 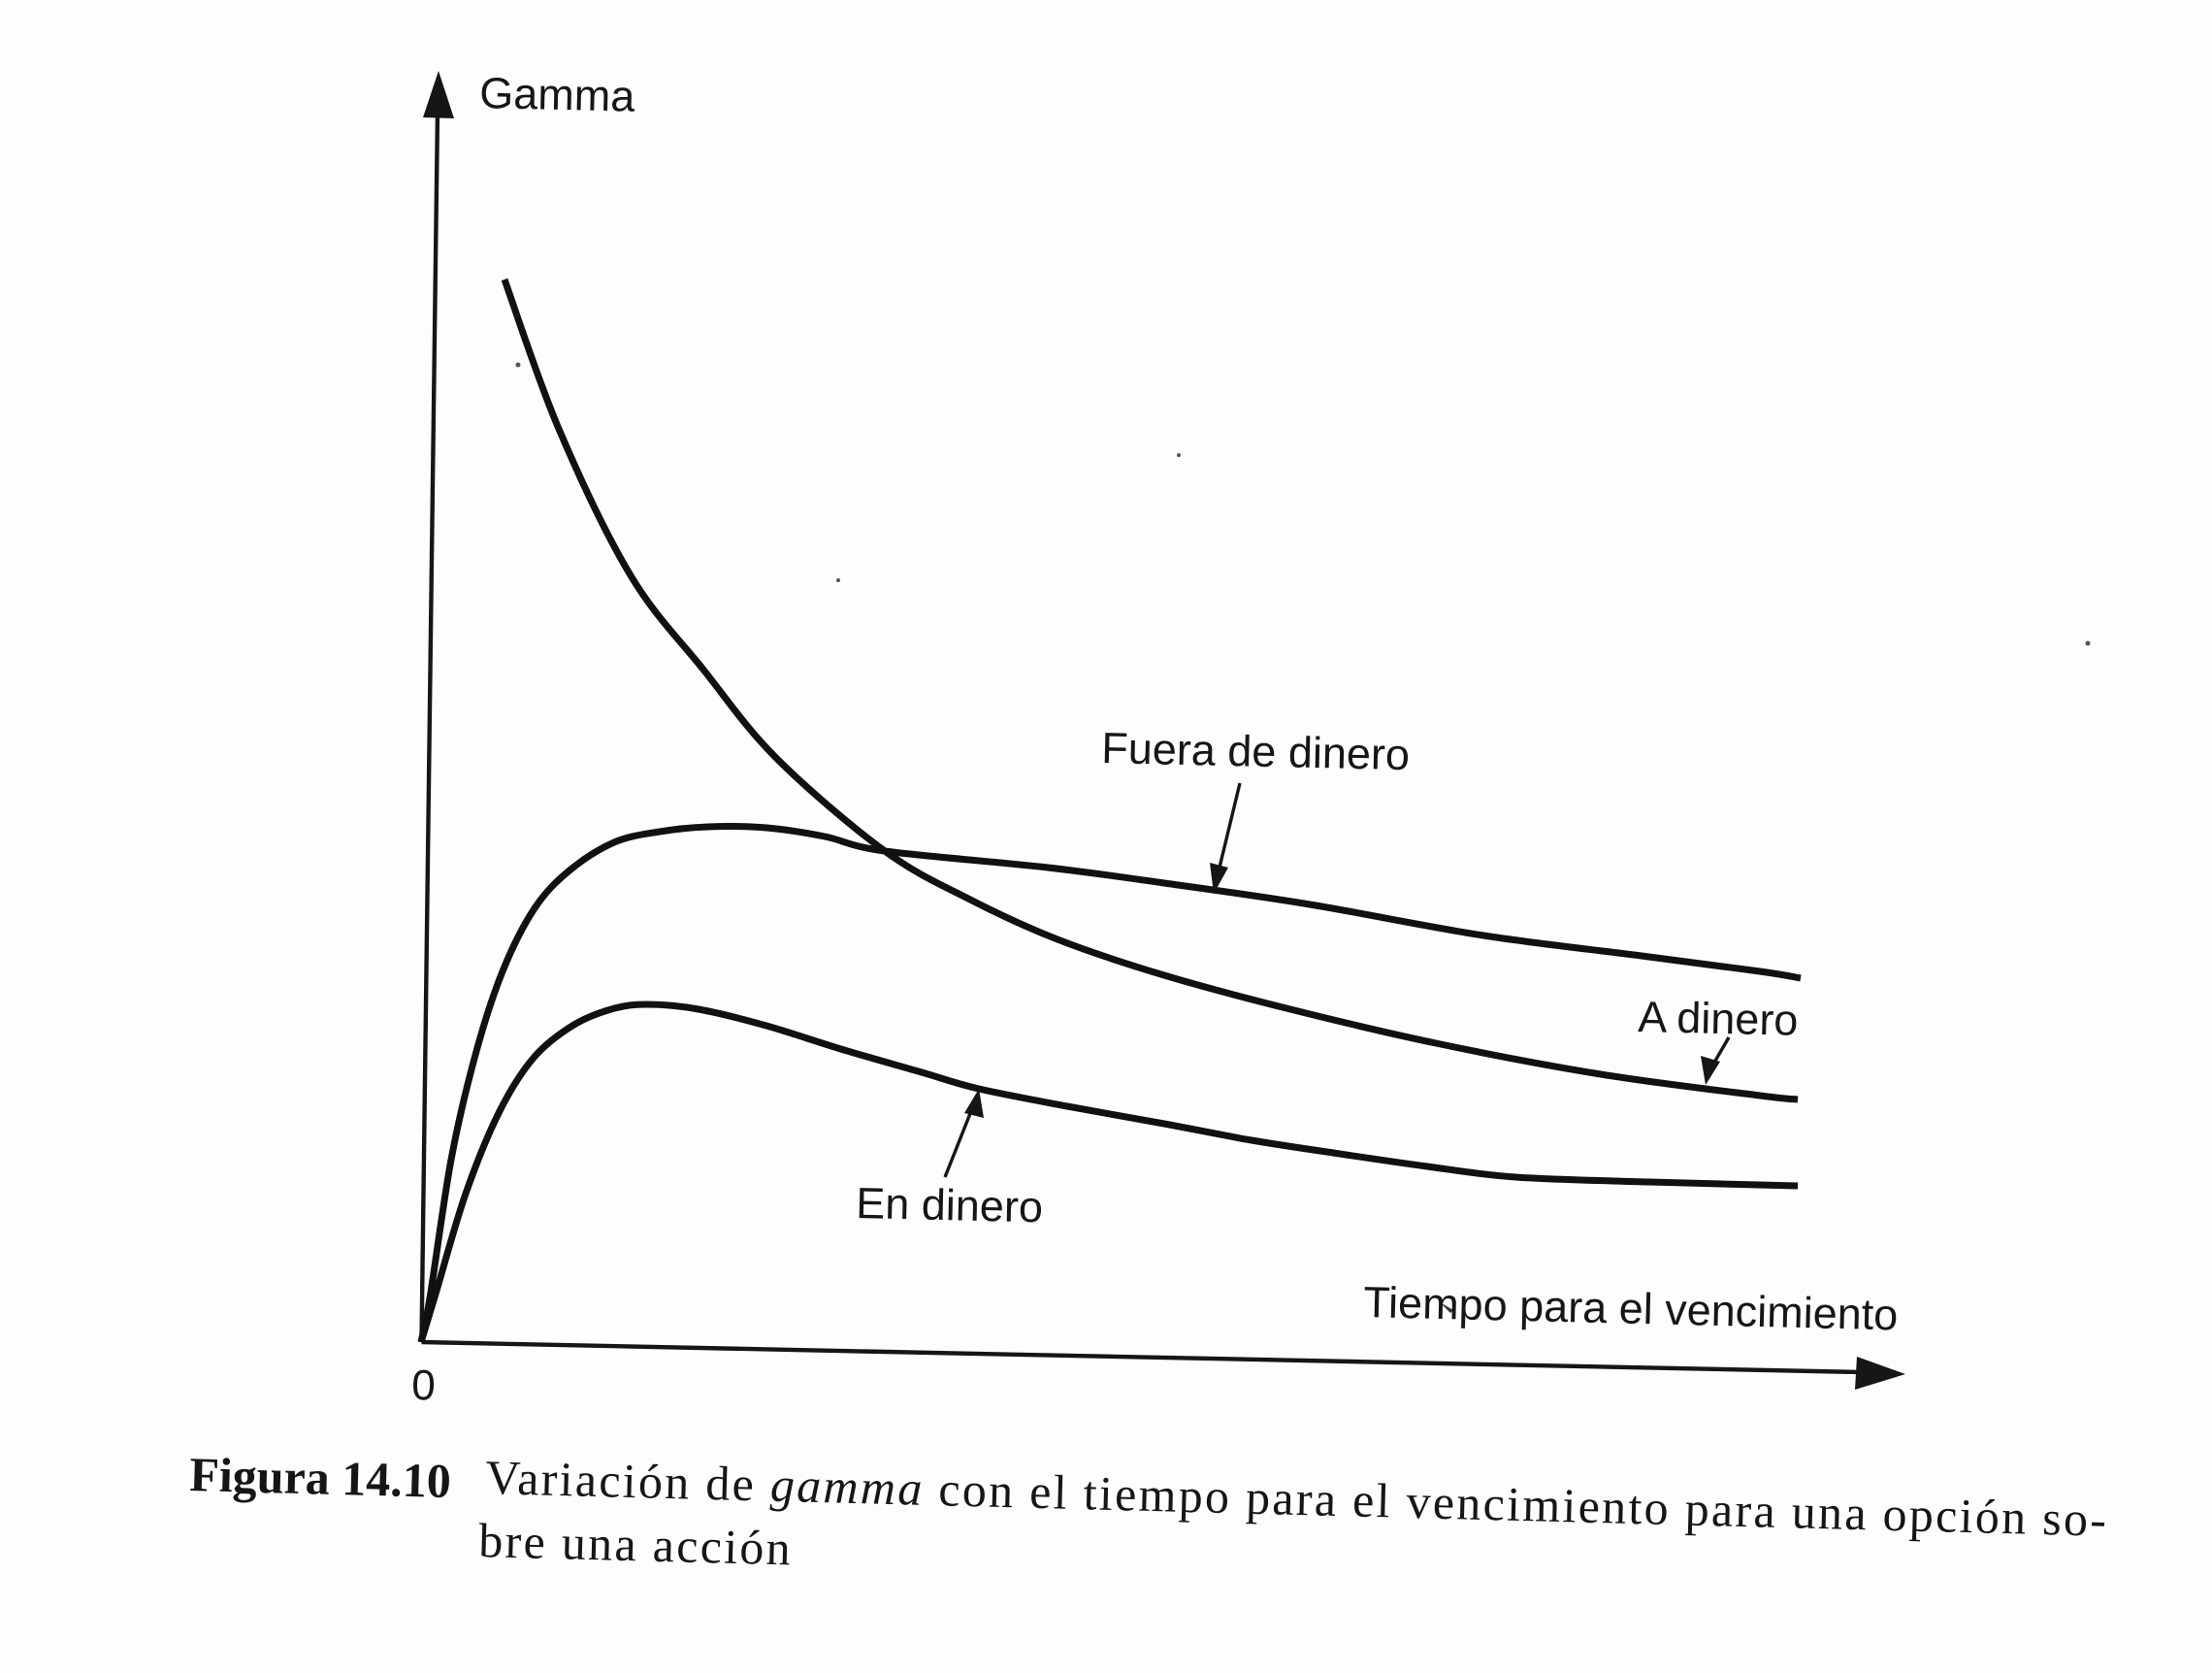 What do you see at coordinates (1256, 751) in the screenshot?
I see `svg-text: Fuera de dinero` at bounding box center [1256, 751].